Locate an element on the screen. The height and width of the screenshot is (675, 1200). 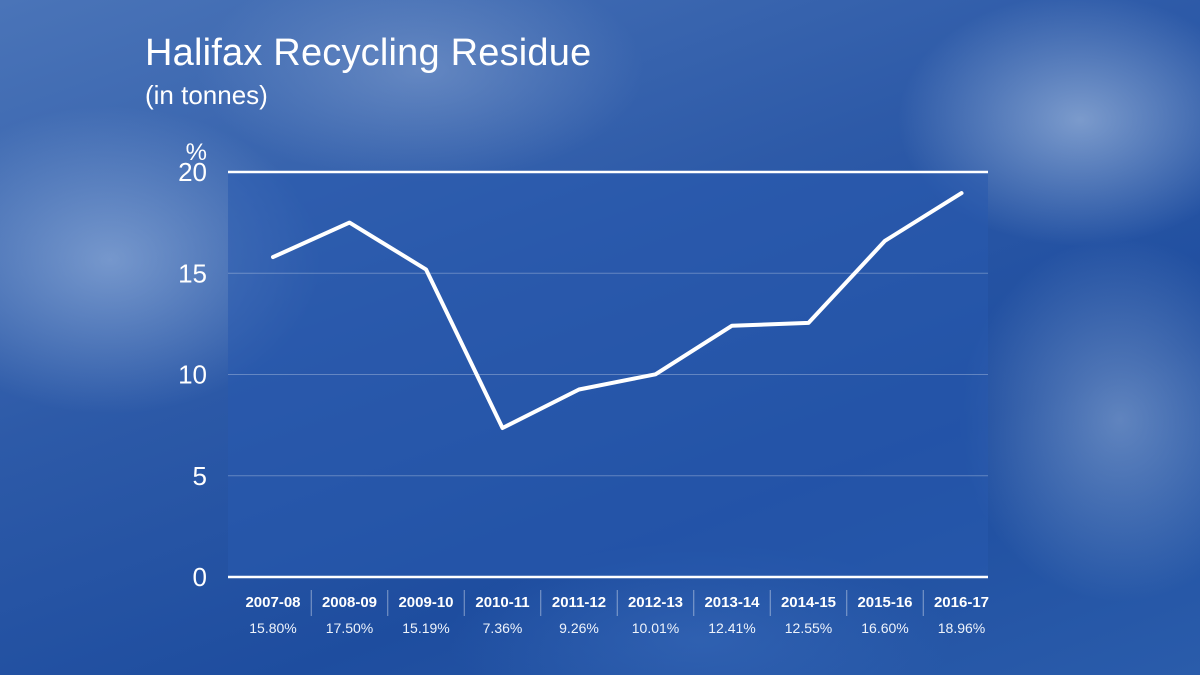
data-value-label: 15.80% is located at coordinates (273, 628).